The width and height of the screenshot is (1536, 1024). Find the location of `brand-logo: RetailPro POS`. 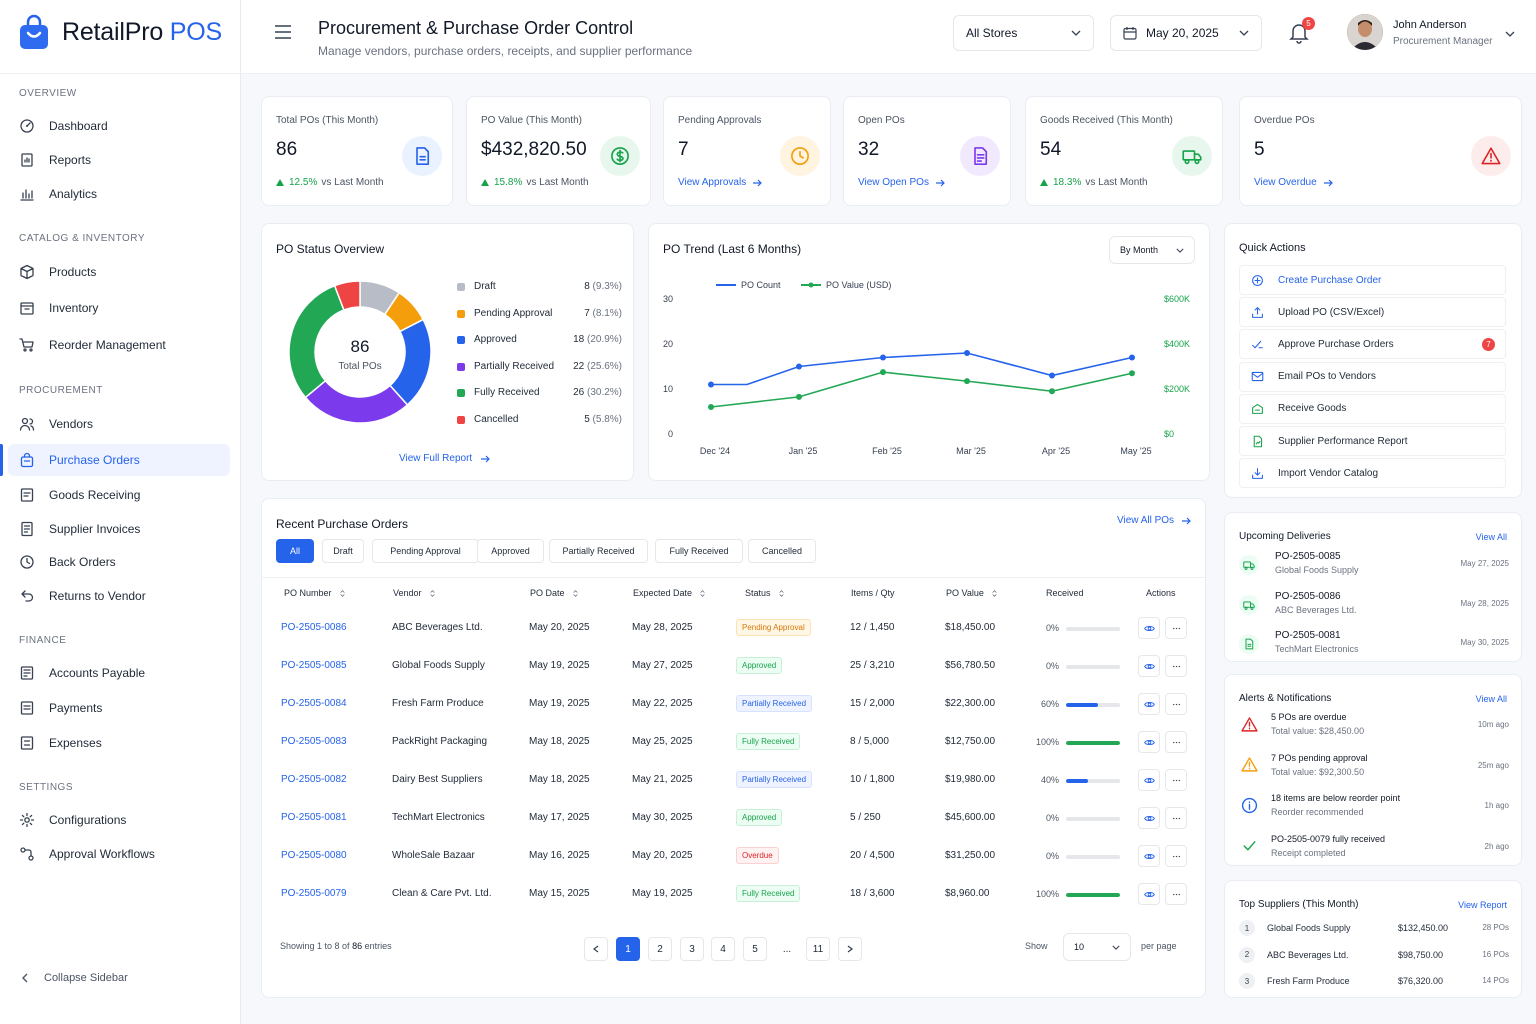

brand-logo: RetailPro POS is located at coordinates (120, 32).